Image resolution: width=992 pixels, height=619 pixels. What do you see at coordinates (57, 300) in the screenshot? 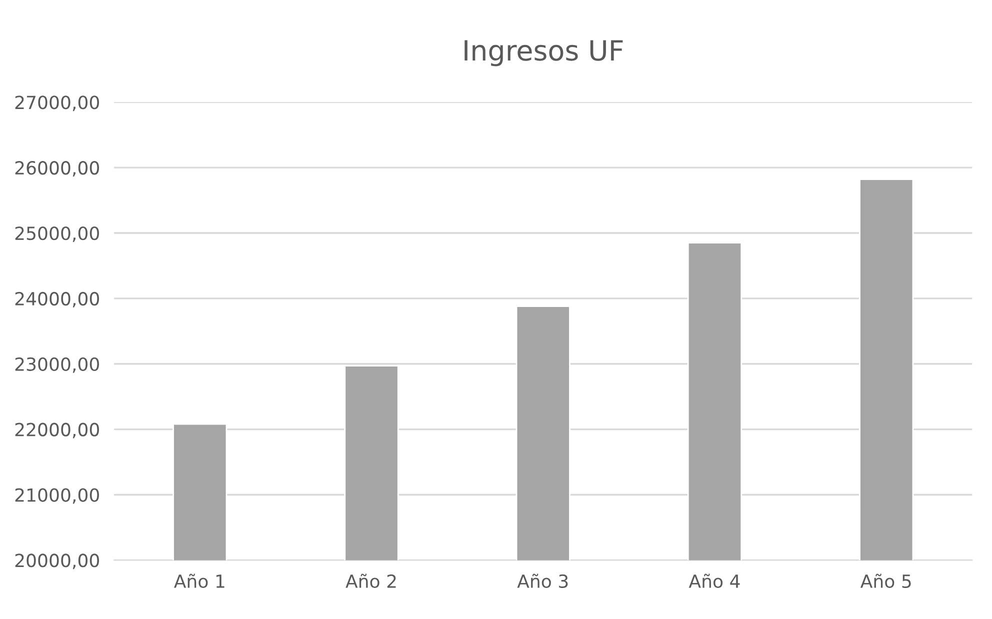
I see `y-tick-label: 24000,00` at bounding box center [57, 300].